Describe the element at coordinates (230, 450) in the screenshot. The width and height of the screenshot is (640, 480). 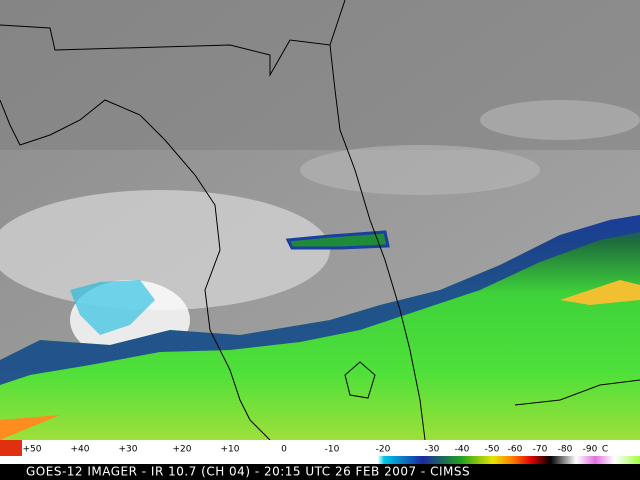
I see `colorbar-label: +10` at that location.